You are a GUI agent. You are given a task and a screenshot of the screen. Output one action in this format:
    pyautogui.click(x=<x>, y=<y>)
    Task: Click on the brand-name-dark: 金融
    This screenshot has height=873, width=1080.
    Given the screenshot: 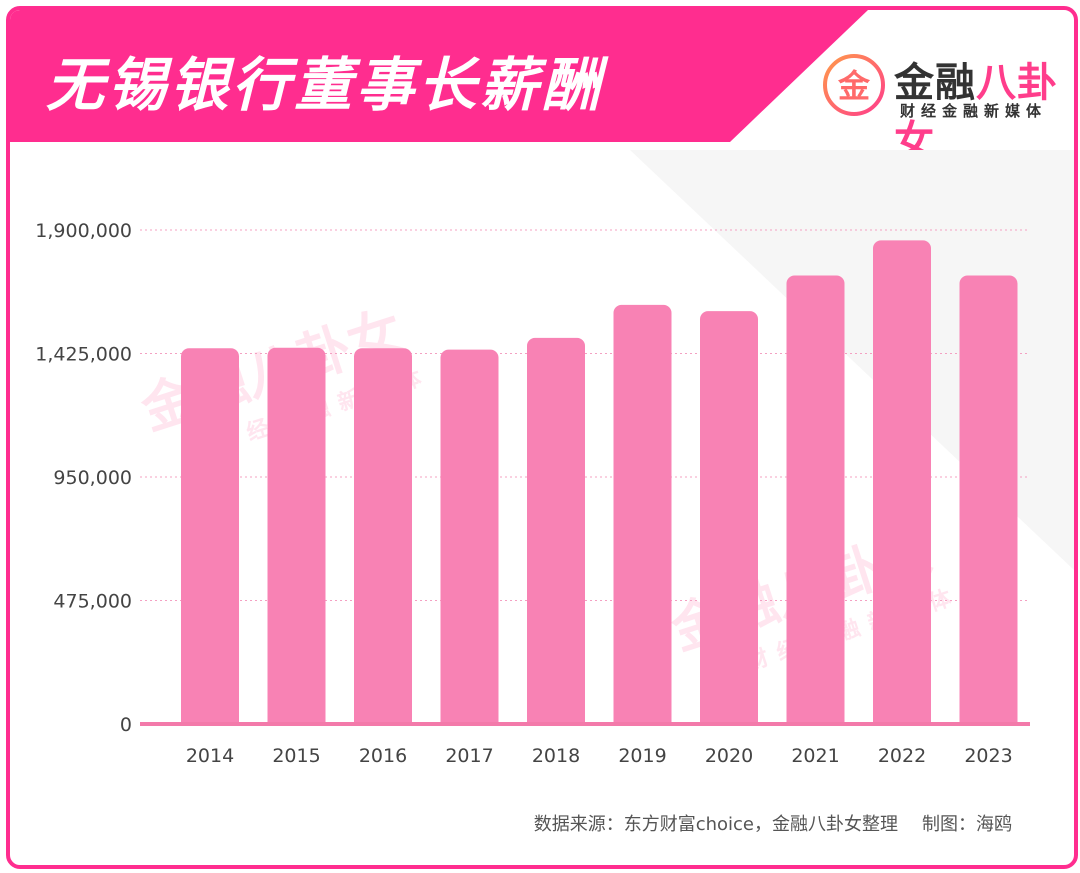 What is the action you would take?
    pyautogui.click(x=935, y=83)
    